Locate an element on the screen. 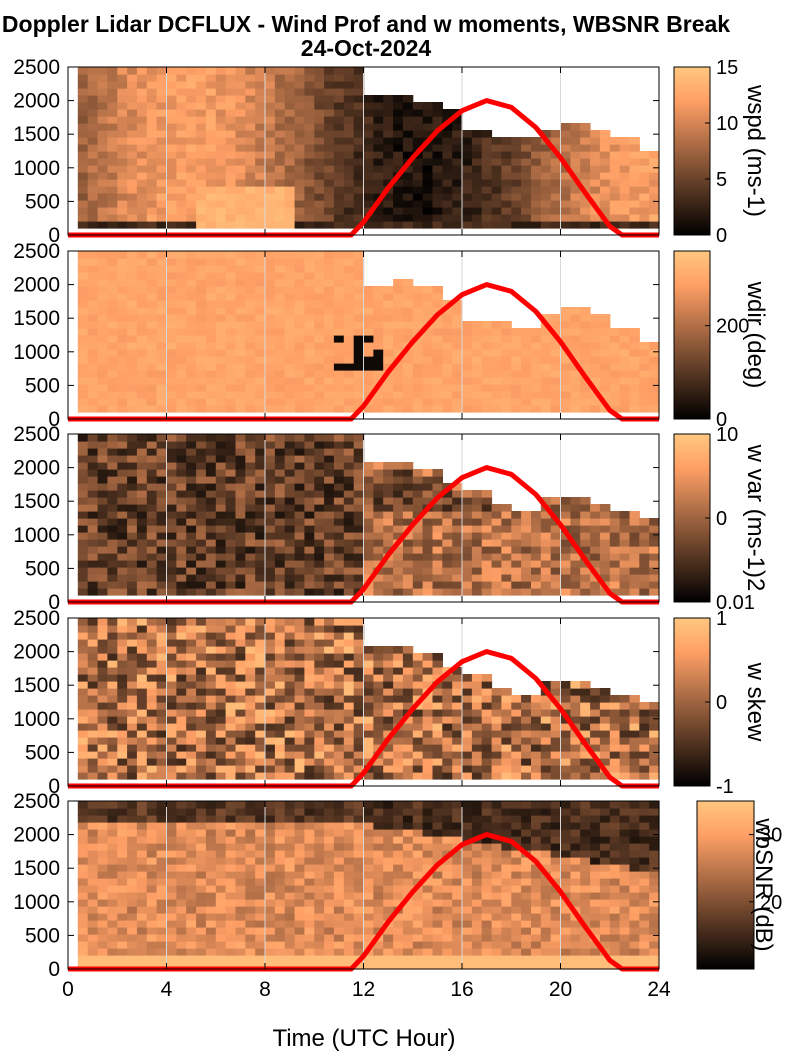  heatmap-cells is located at coordinates (368, 148).